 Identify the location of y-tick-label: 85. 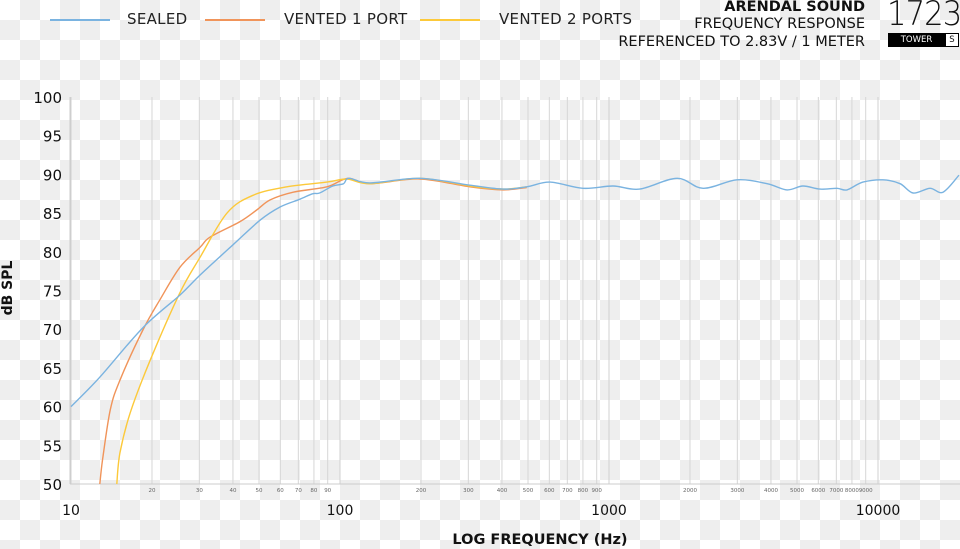
(52, 214).